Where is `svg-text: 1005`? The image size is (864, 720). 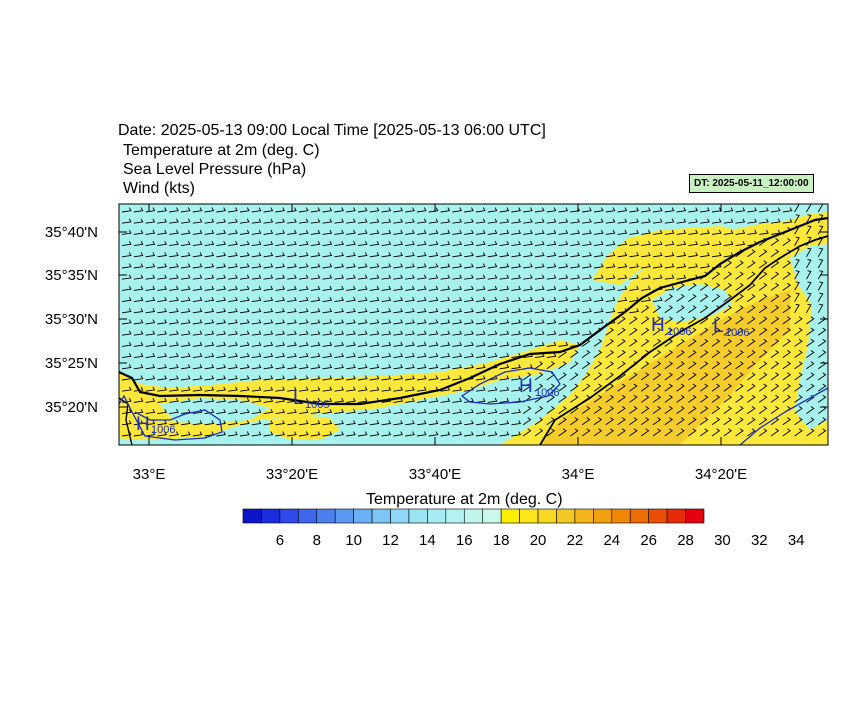
svg-text: 1005 is located at coordinates (317, 405).